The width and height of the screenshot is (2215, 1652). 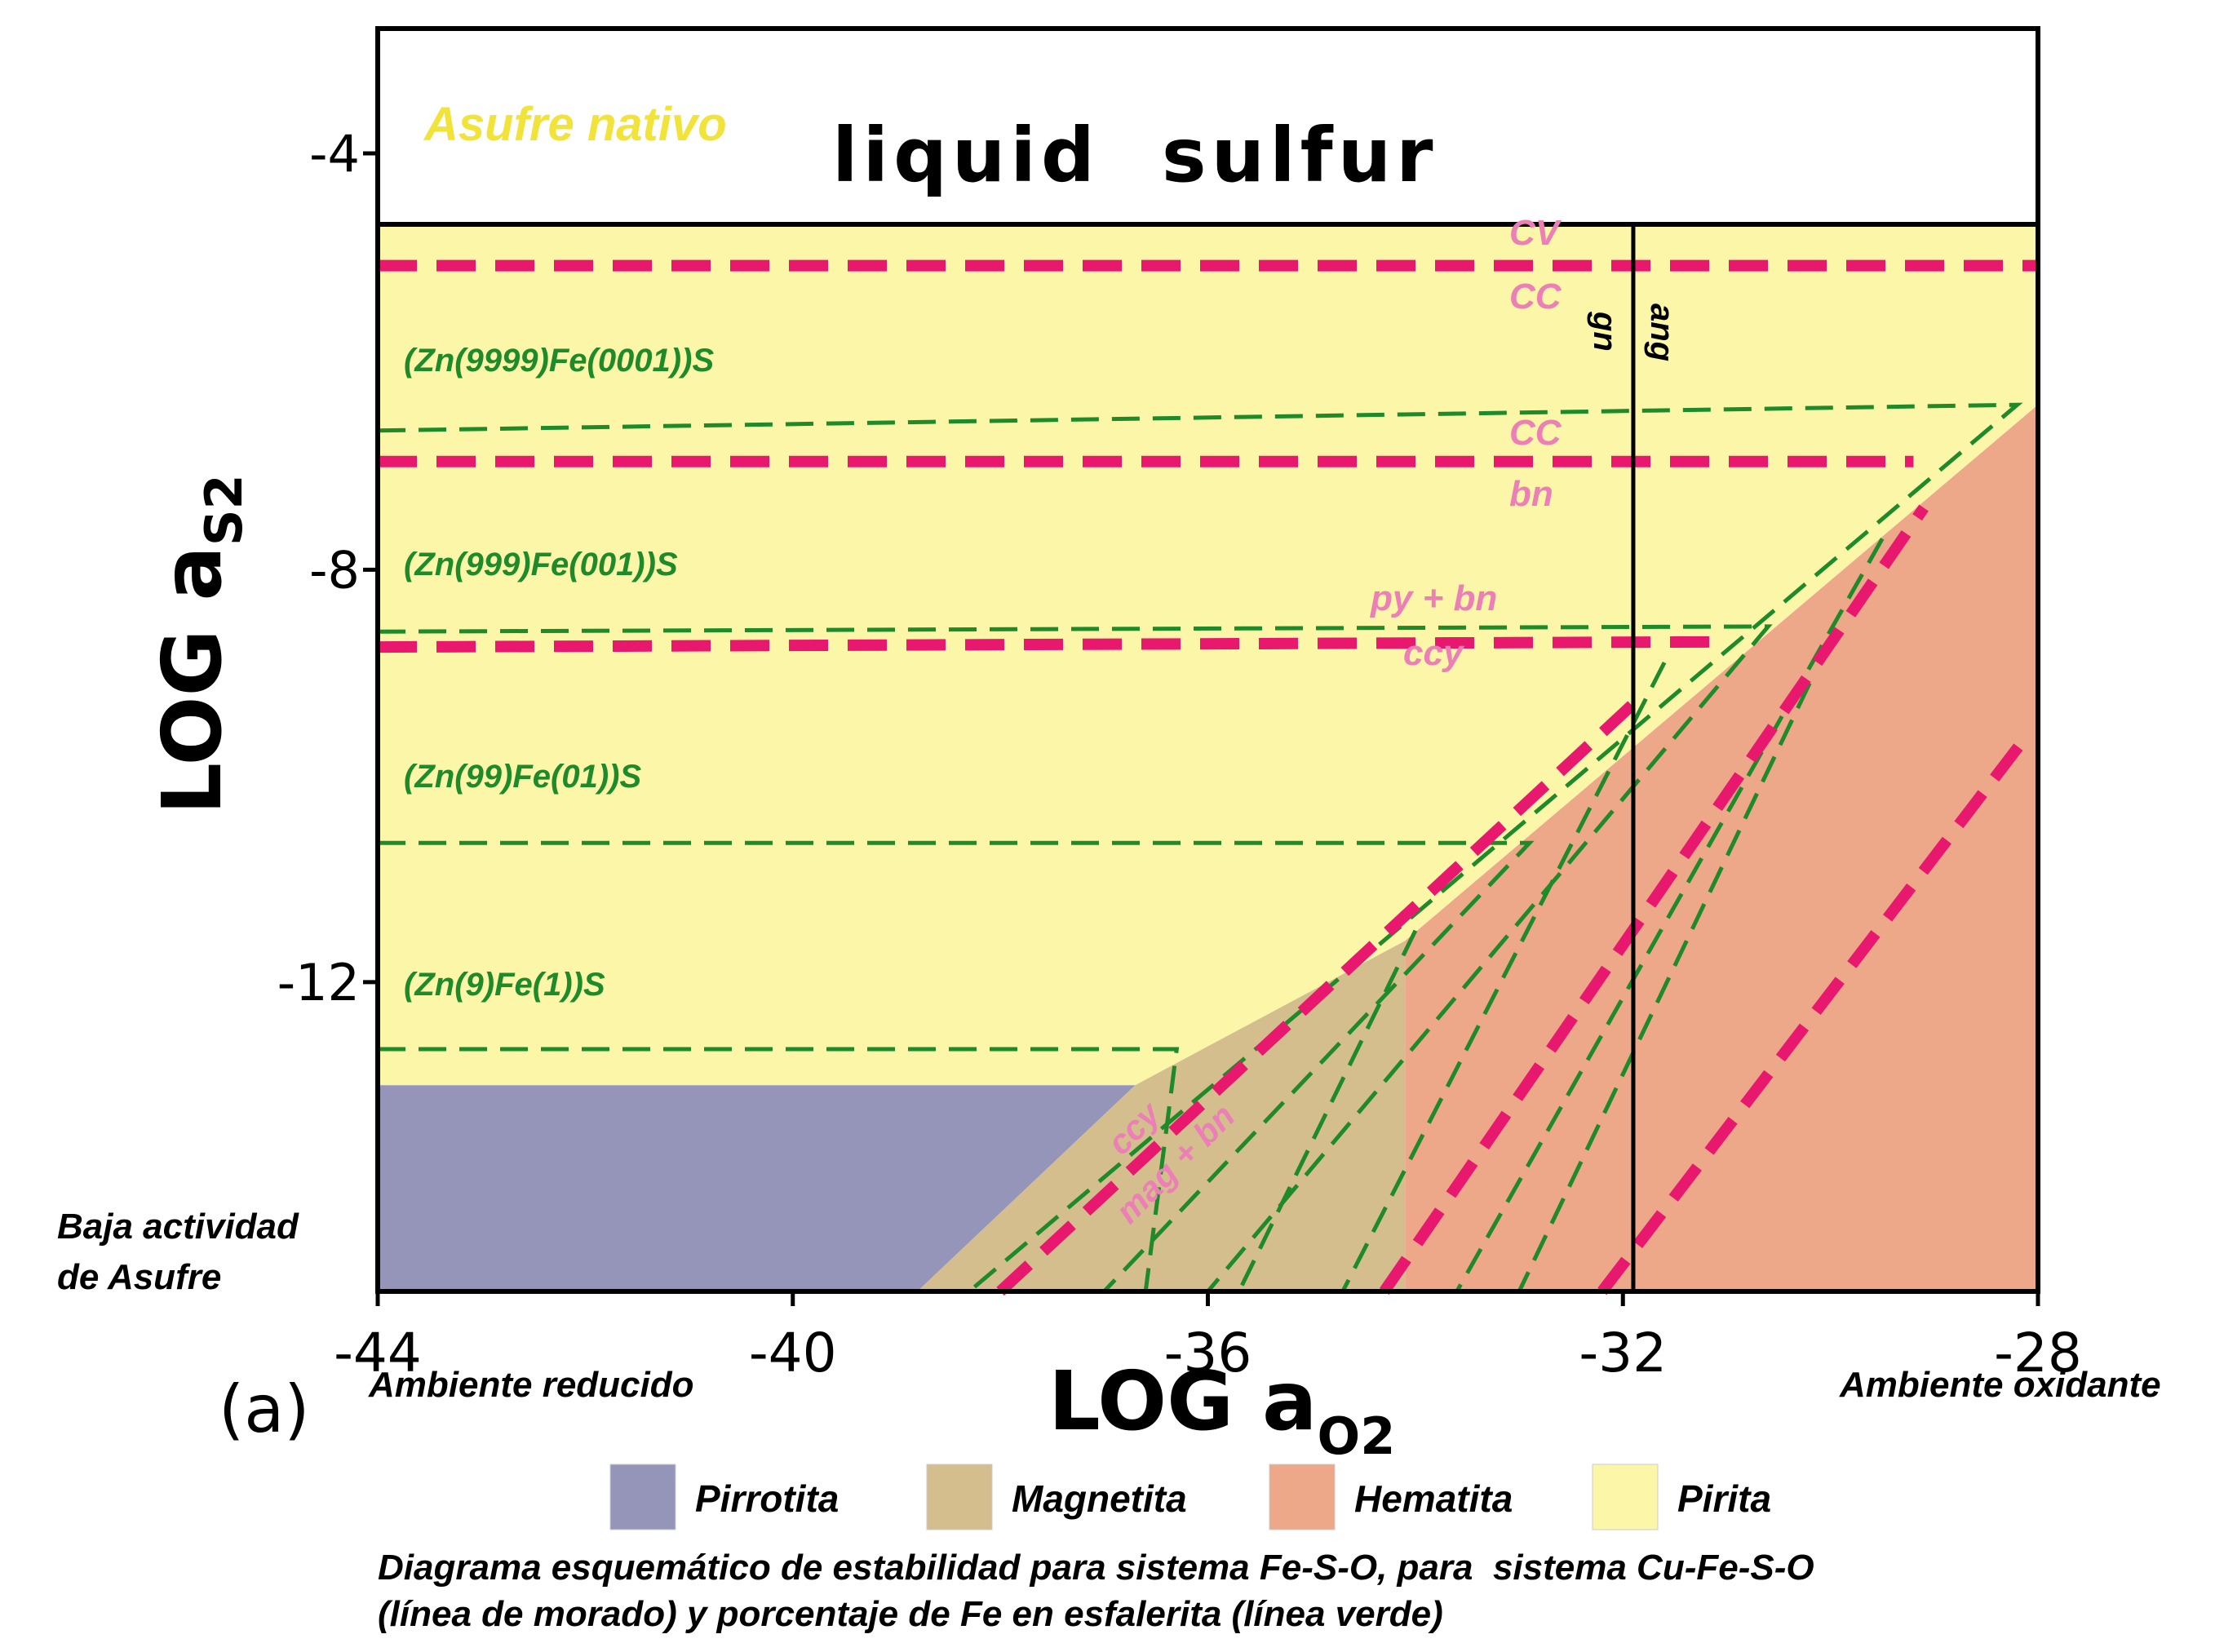 What do you see at coordinates (531, 1385) in the screenshot?
I see `x-left-note: Ambiente reducido` at bounding box center [531, 1385].